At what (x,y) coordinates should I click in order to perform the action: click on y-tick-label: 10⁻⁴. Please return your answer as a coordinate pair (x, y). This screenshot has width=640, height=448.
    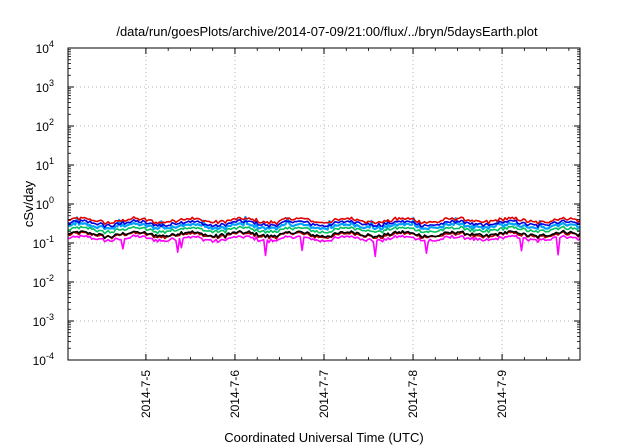
    Looking at the image, I should click on (43, 359).